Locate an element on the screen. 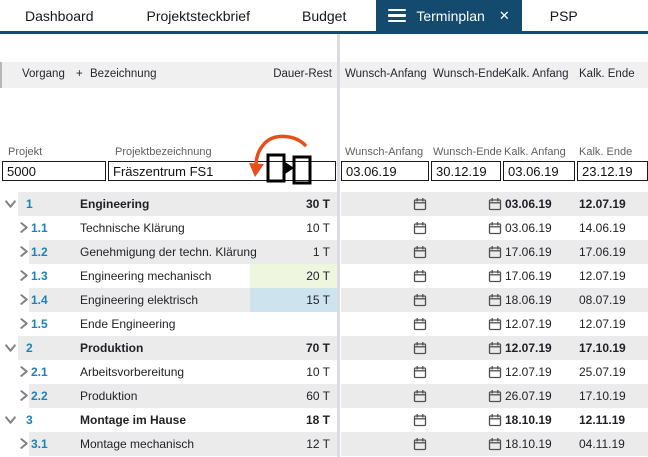  task-row-left: 1.2 Genehmigung der techn. Klärung 1 T is located at coordinates (168, 252).